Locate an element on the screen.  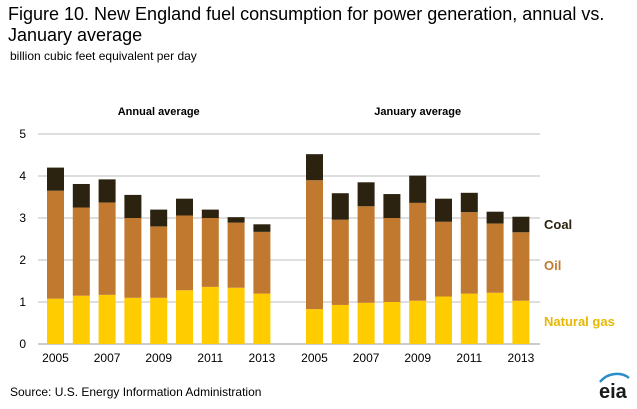
y-tick-label: 2 is located at coordinates (22, 260).